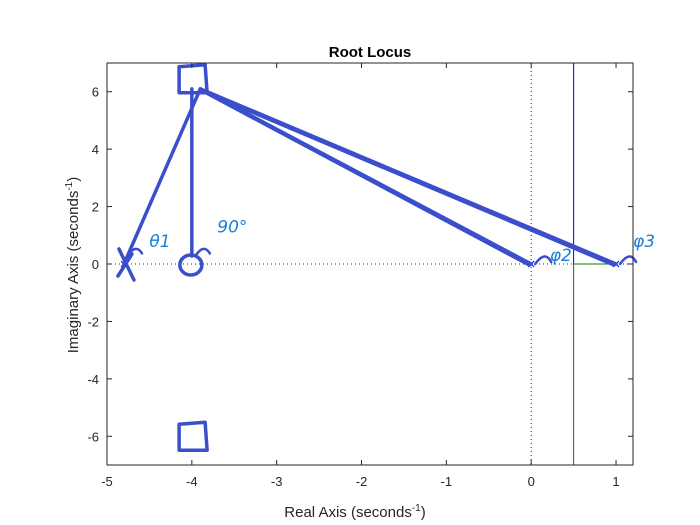  Describe the element at coordinates (95, 207) in the screenshot. I see `y-tick-label: 2` at that location.